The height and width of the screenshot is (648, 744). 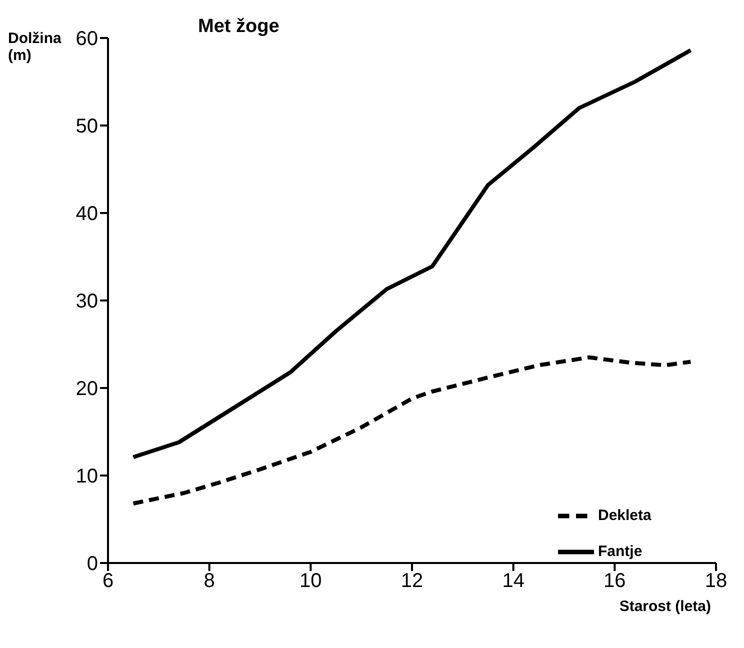 What do you see at coordinates (513, 581) in the screenshot?
I see `x-tick-label: 14` at bounding box center [513, 581].